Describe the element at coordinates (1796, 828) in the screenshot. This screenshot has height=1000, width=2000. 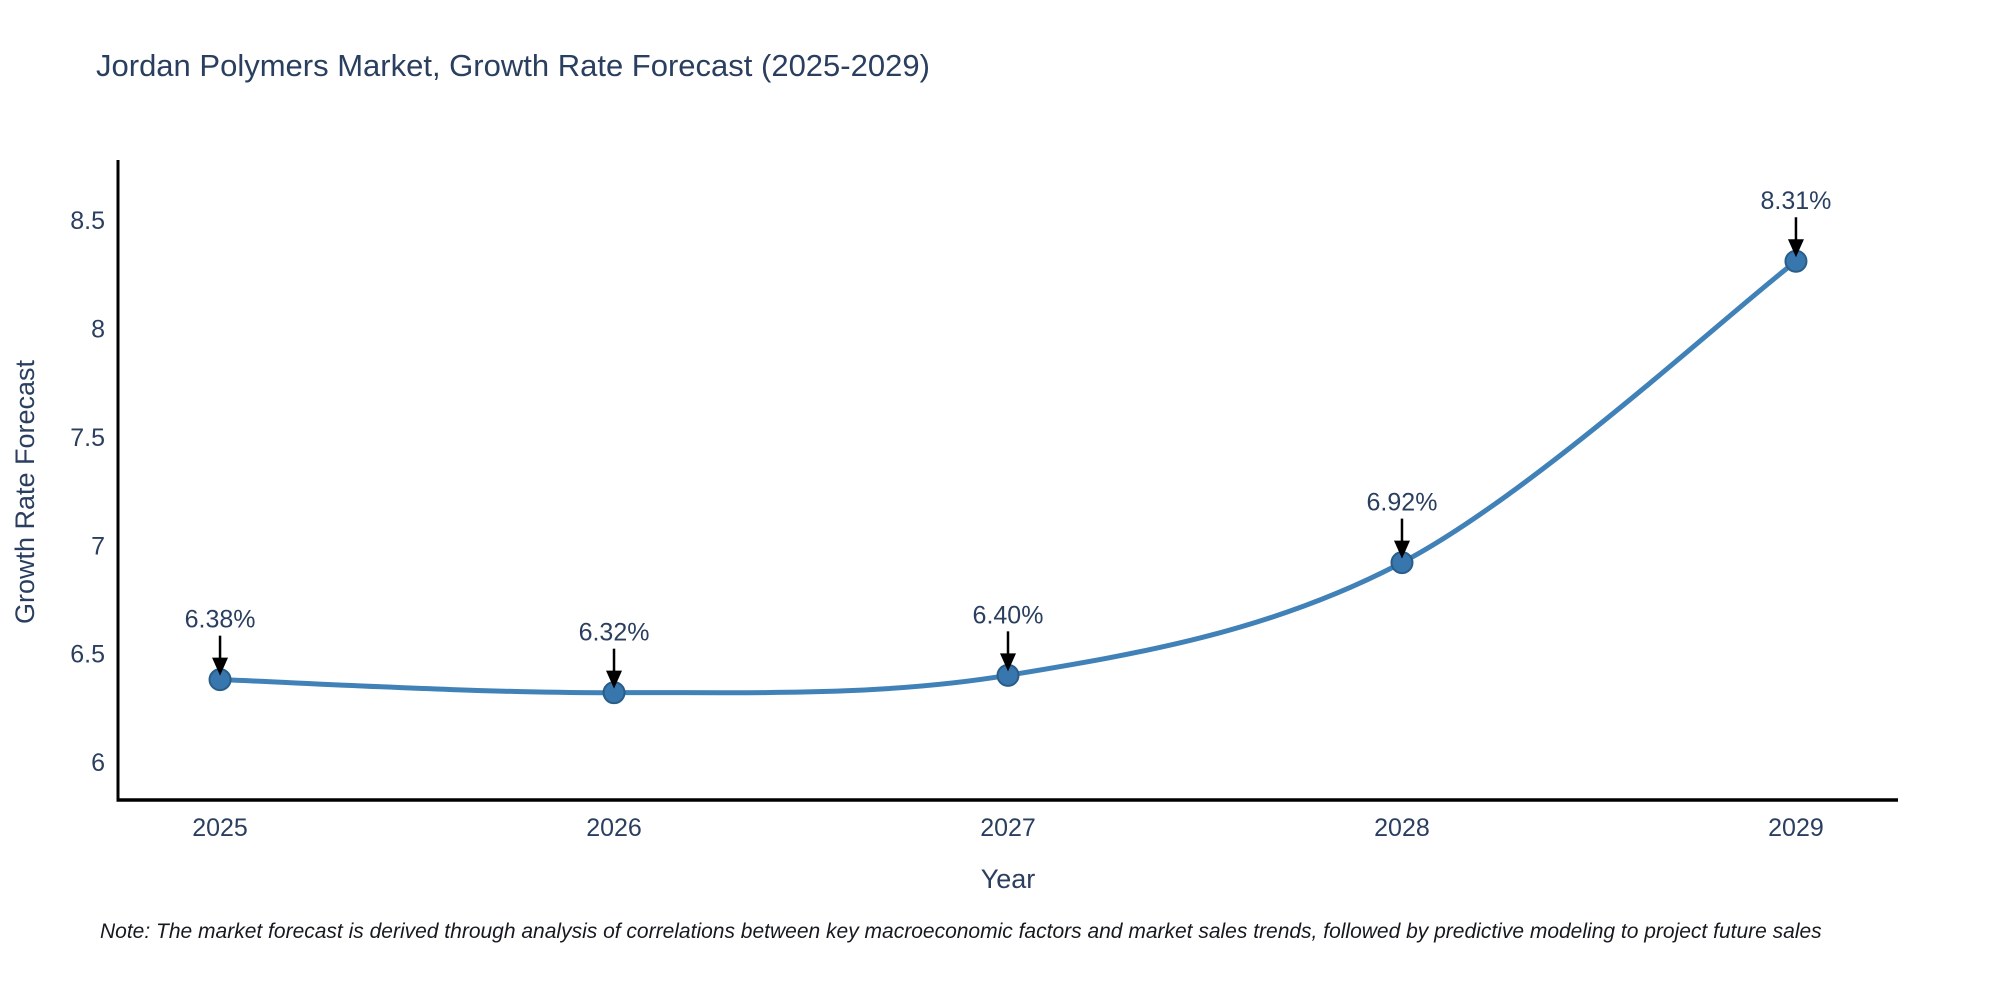
I see `x-tick-label: 2029` at that location.